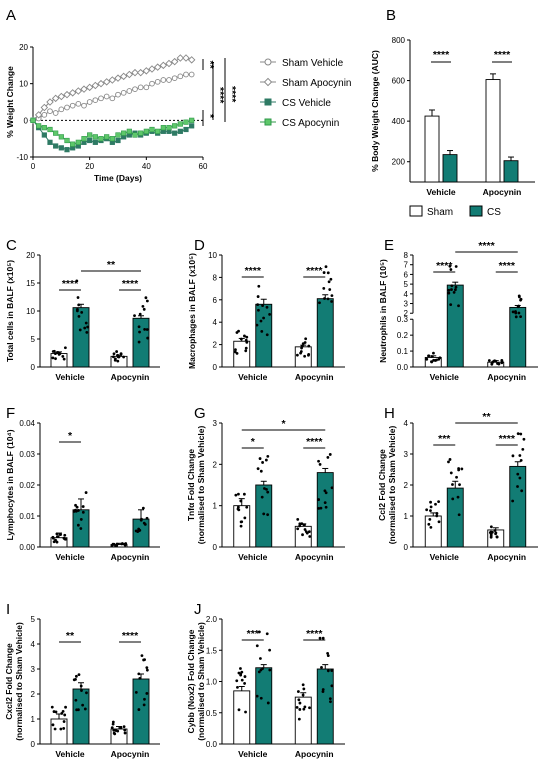  What do you see at coordinates (506, 557) in the screenshot?
I see `category-label-h: Apocynin` at bounding box center [506, 557].